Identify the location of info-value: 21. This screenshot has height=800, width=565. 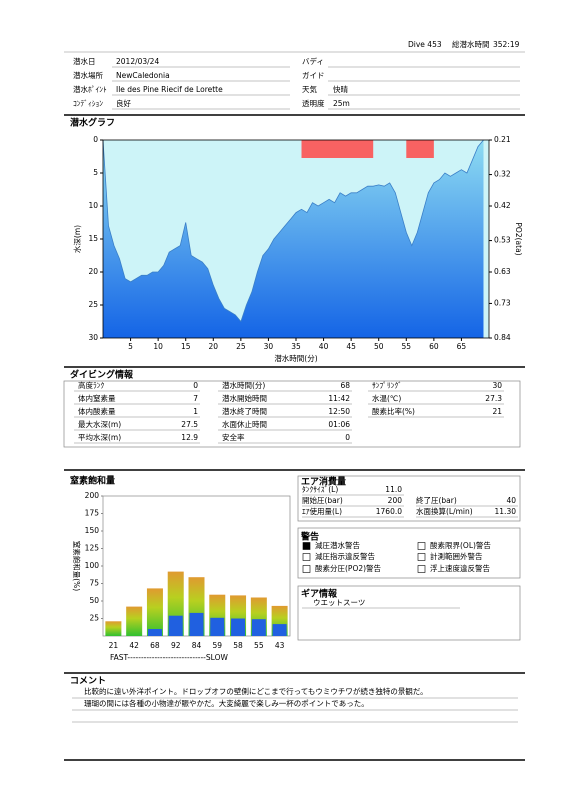
(497, 411).